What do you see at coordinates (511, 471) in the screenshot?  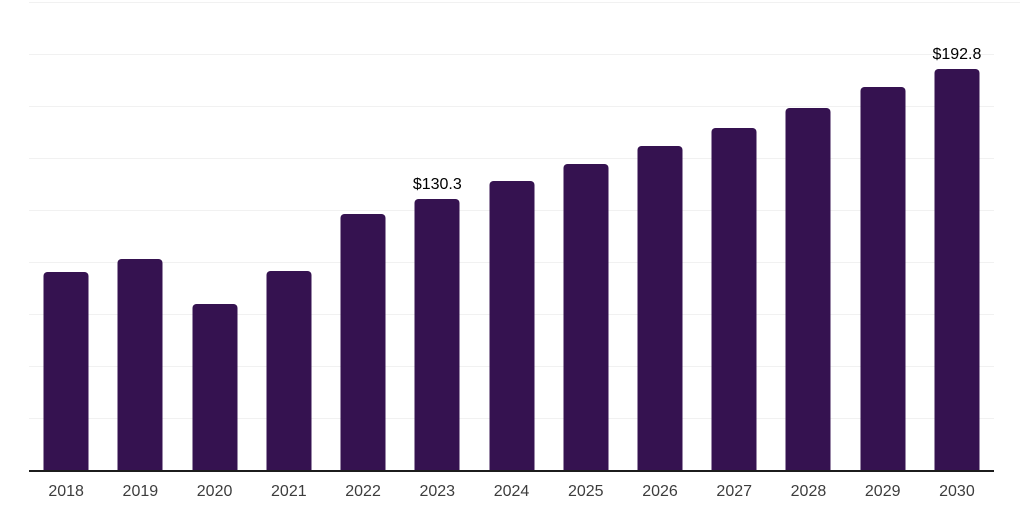 I see `x-axis-line` at bounding box center [511, 471].